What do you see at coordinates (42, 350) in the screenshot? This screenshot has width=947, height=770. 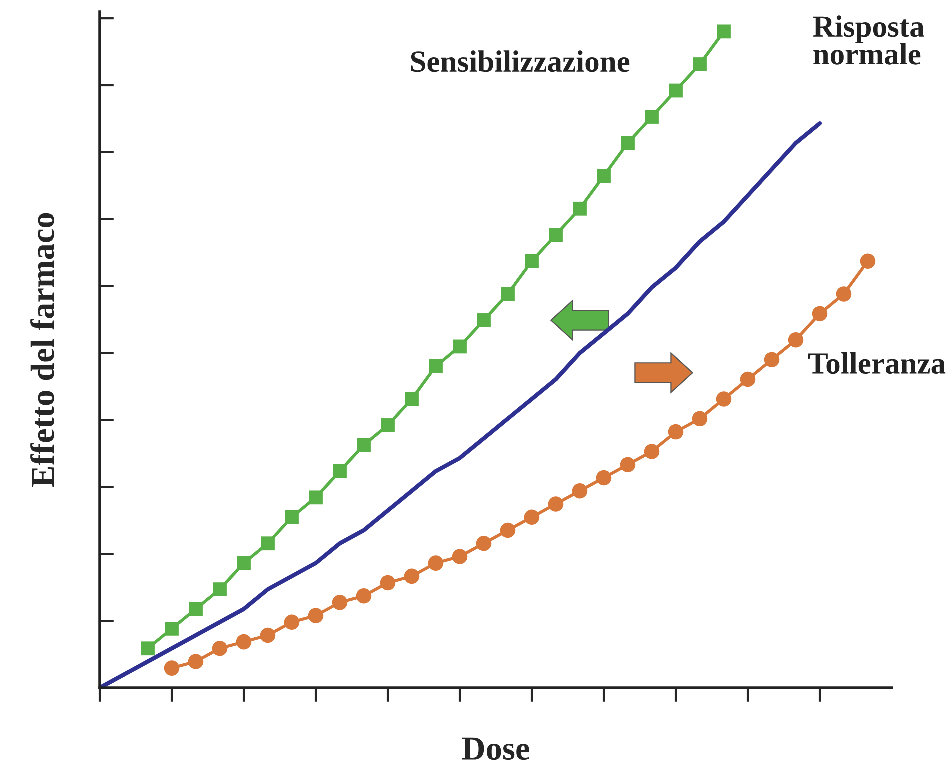 I see `y-axis-title: Effetto del farmaco` at bounding box center [42, 350].